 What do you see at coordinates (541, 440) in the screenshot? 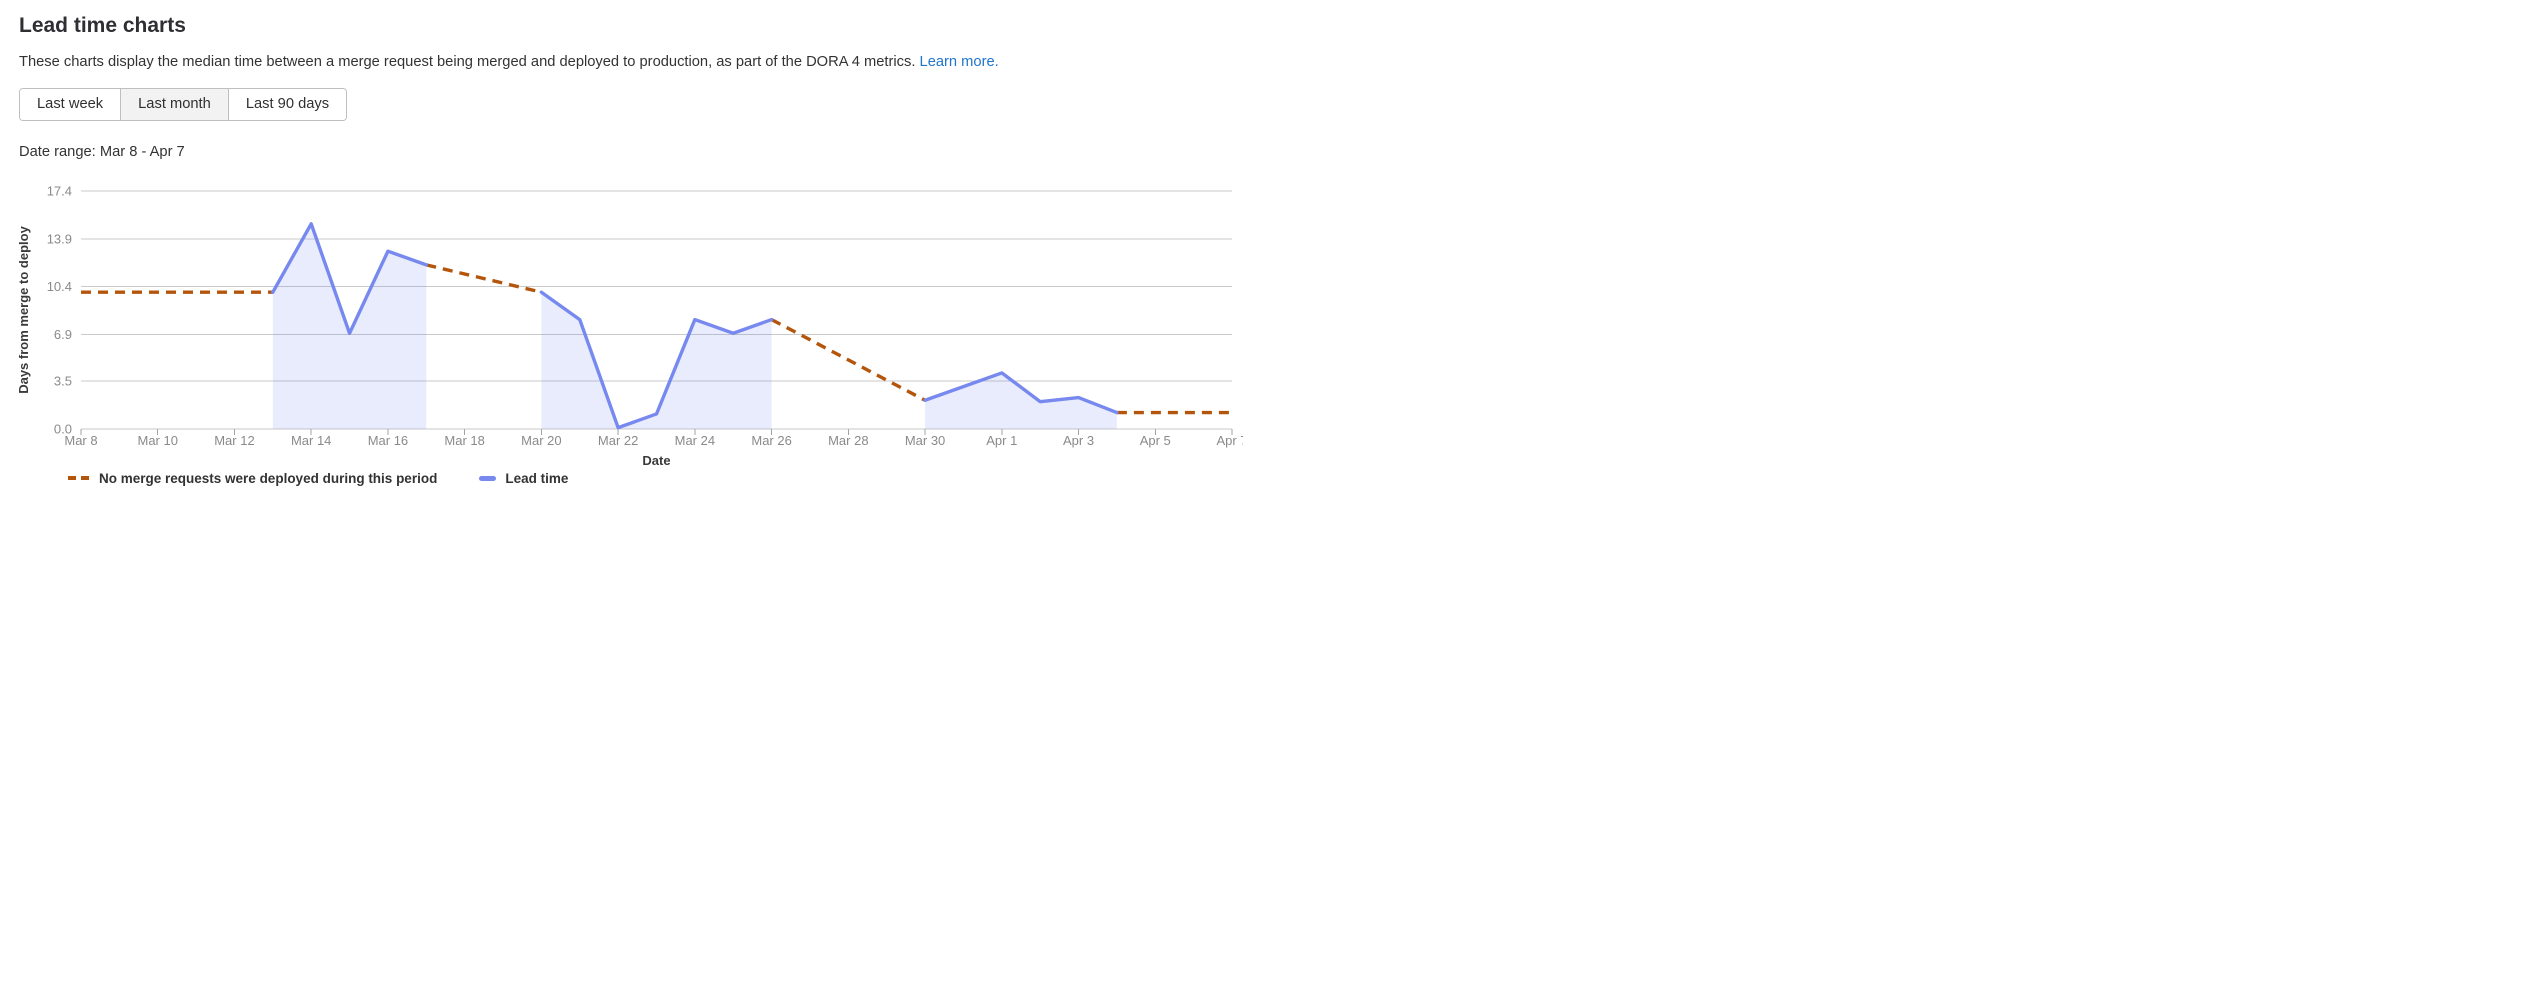
I see `svg-text: Mar 20` at bounding box center [541, 440].